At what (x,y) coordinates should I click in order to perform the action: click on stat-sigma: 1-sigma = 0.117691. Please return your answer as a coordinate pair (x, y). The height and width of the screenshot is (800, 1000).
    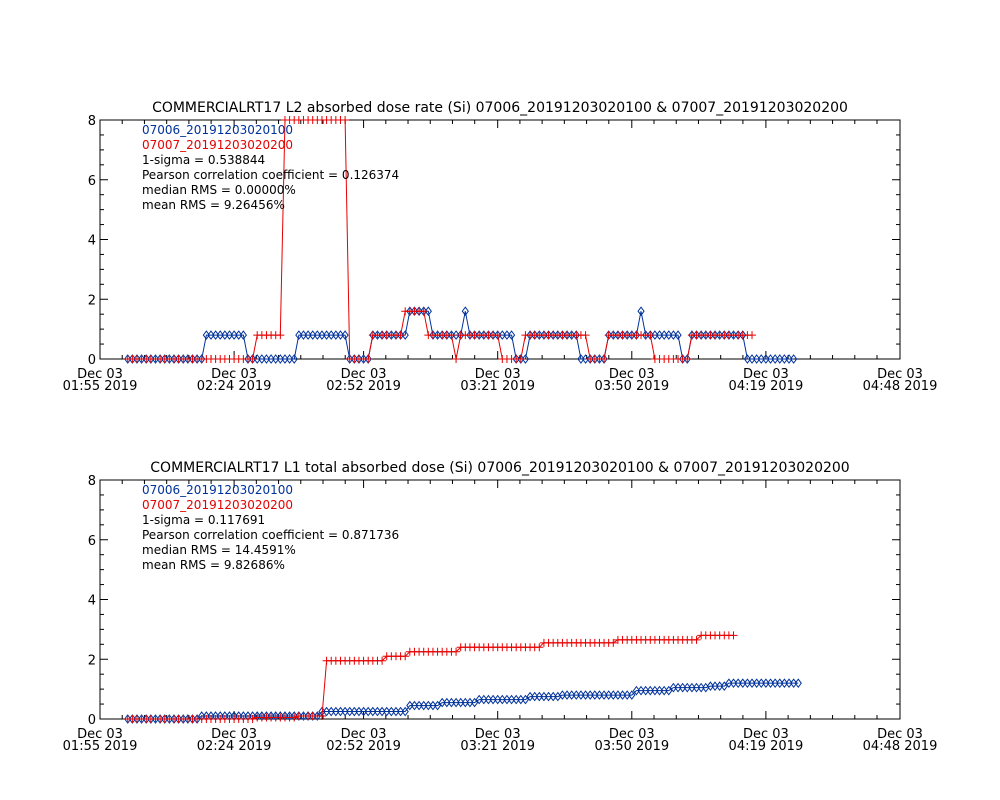
    Looking at the image, I should click on (203, 520).